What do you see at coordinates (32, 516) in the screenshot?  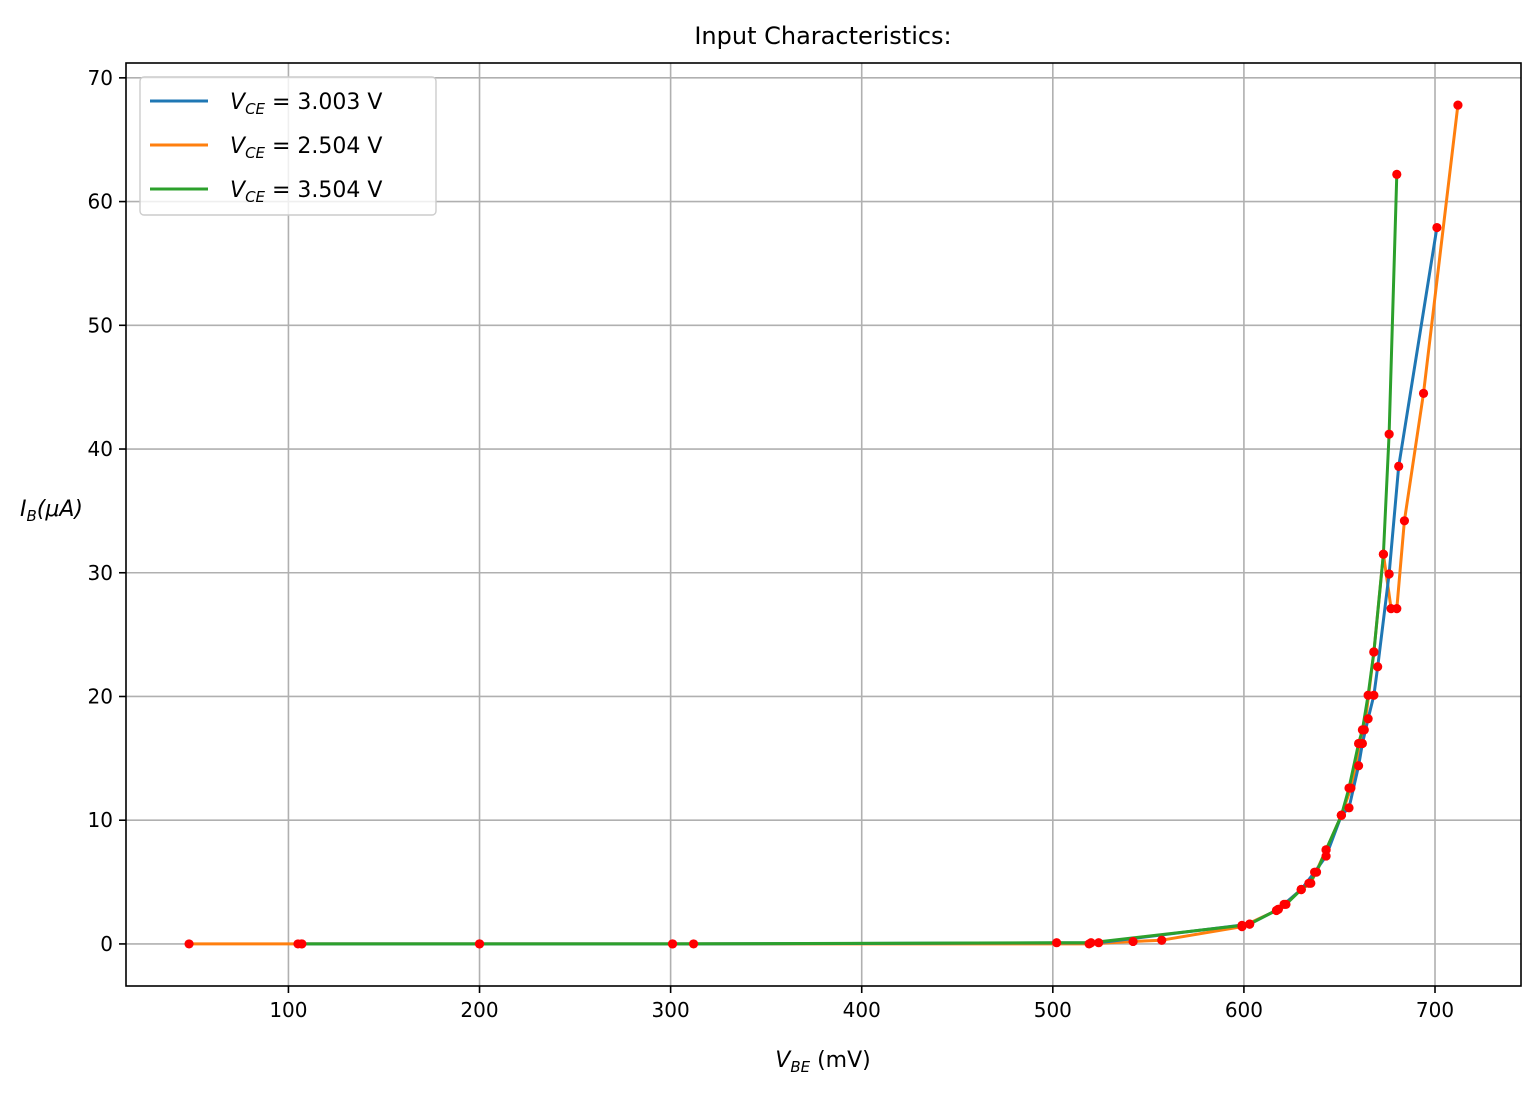 I see `y-axis-label-sub: B` at bounding box center [32, 516].